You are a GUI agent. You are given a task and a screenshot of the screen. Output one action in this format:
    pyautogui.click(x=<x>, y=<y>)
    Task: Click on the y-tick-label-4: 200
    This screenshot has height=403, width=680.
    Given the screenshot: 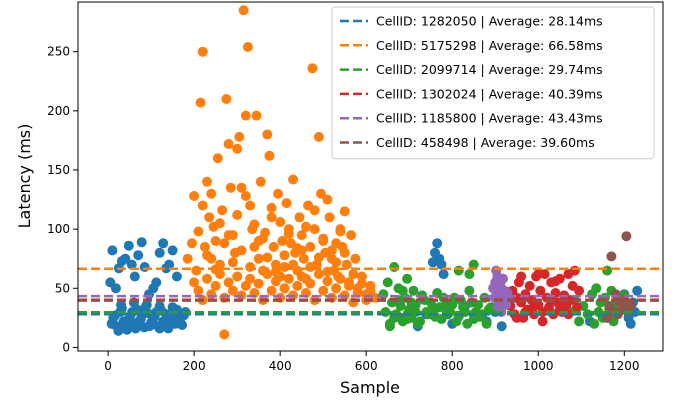 What is the action you would take?
    pyautogui.click(x=58, y=111)
    